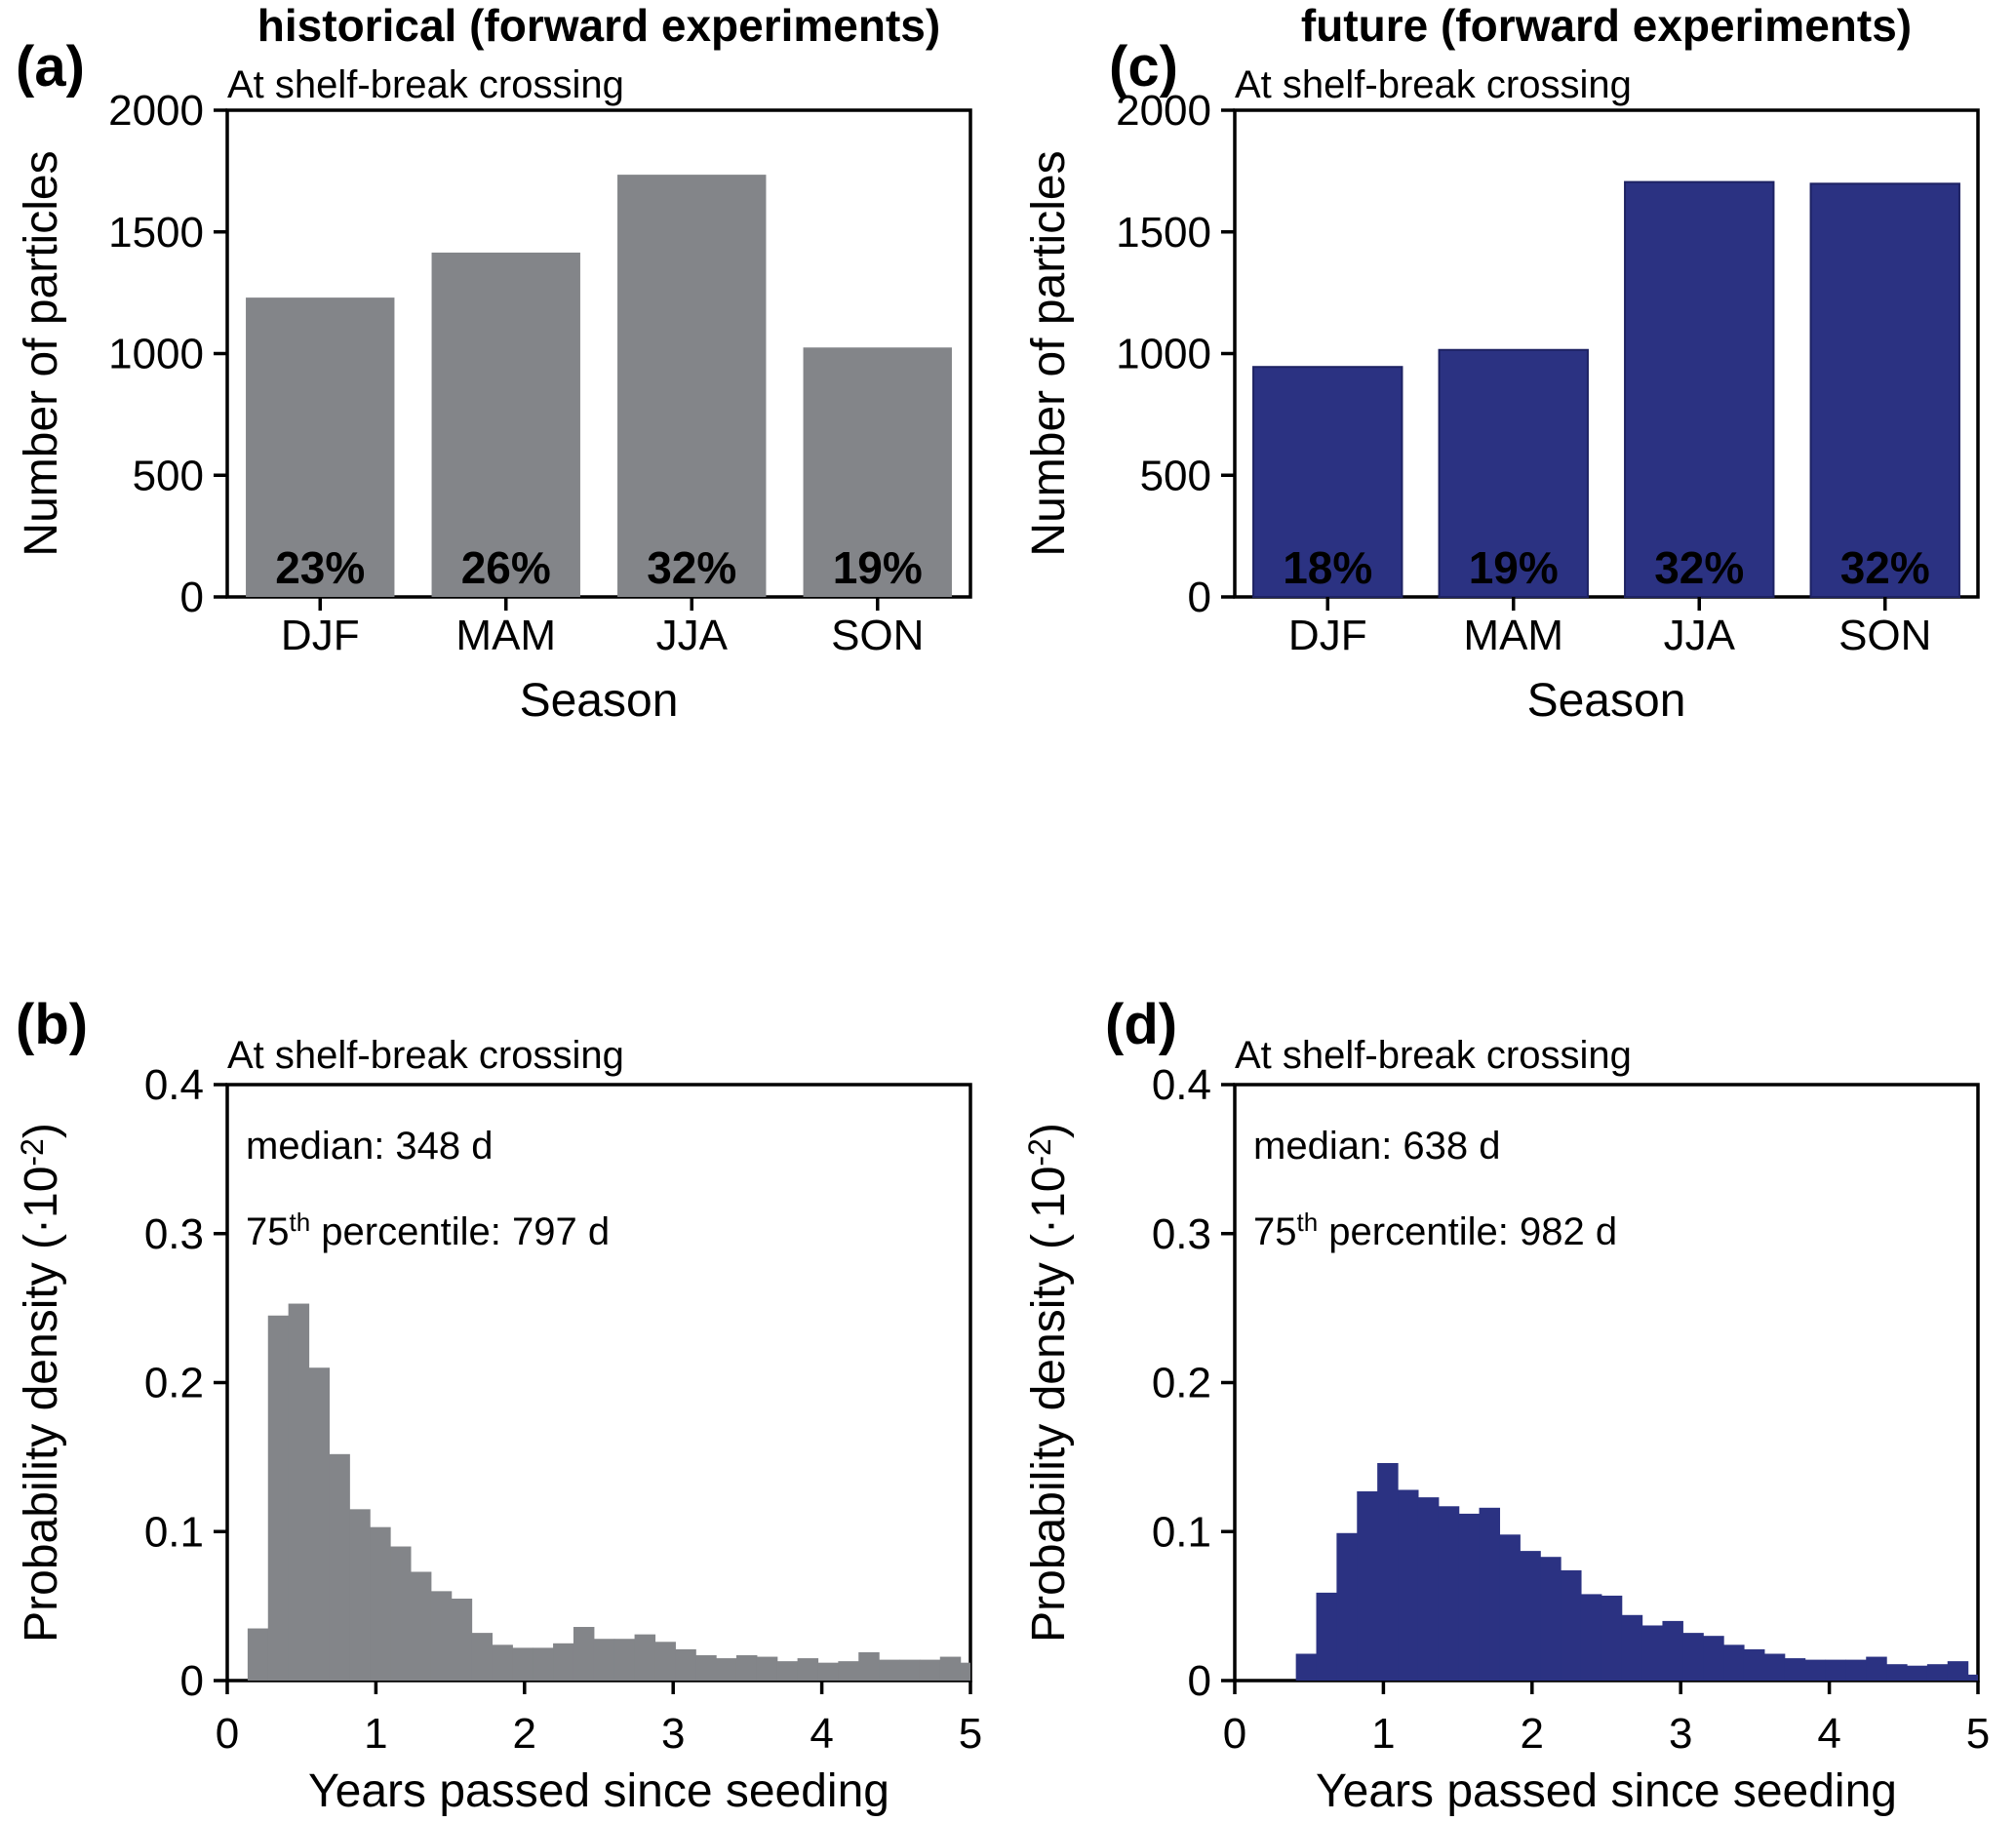 The image size is (2016, 1822). What do you see at coordinates (1049, 353) in the screenshot?
I see `y-axis-label: Number of particles` at bounding box center [1049, 353].